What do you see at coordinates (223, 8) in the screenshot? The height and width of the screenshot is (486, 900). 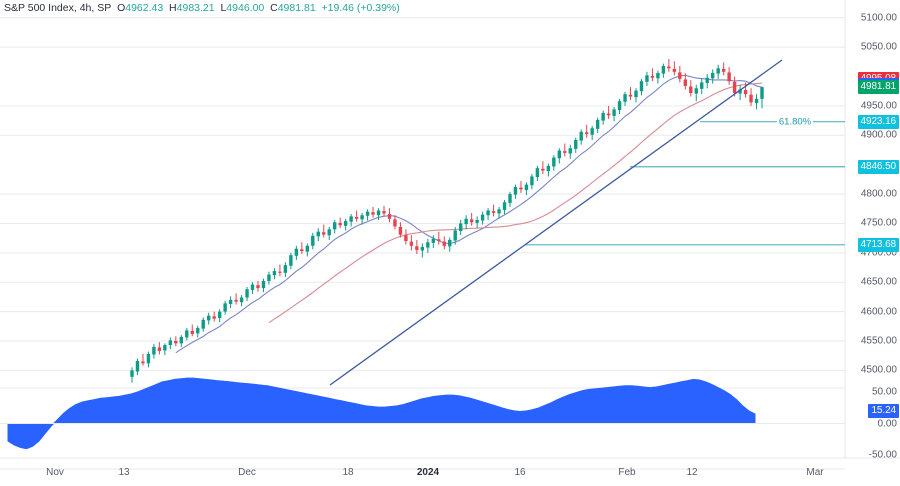 I see `low-label: L` at bounding box center [223, 8].